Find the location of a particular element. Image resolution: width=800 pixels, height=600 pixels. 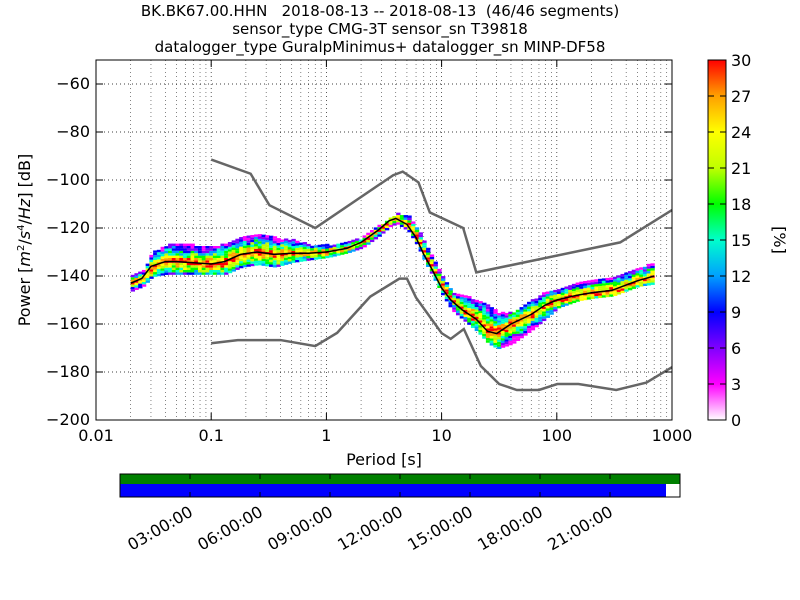

timeline-tick-label: 09:00:00 is located at coordinates (300, 528).